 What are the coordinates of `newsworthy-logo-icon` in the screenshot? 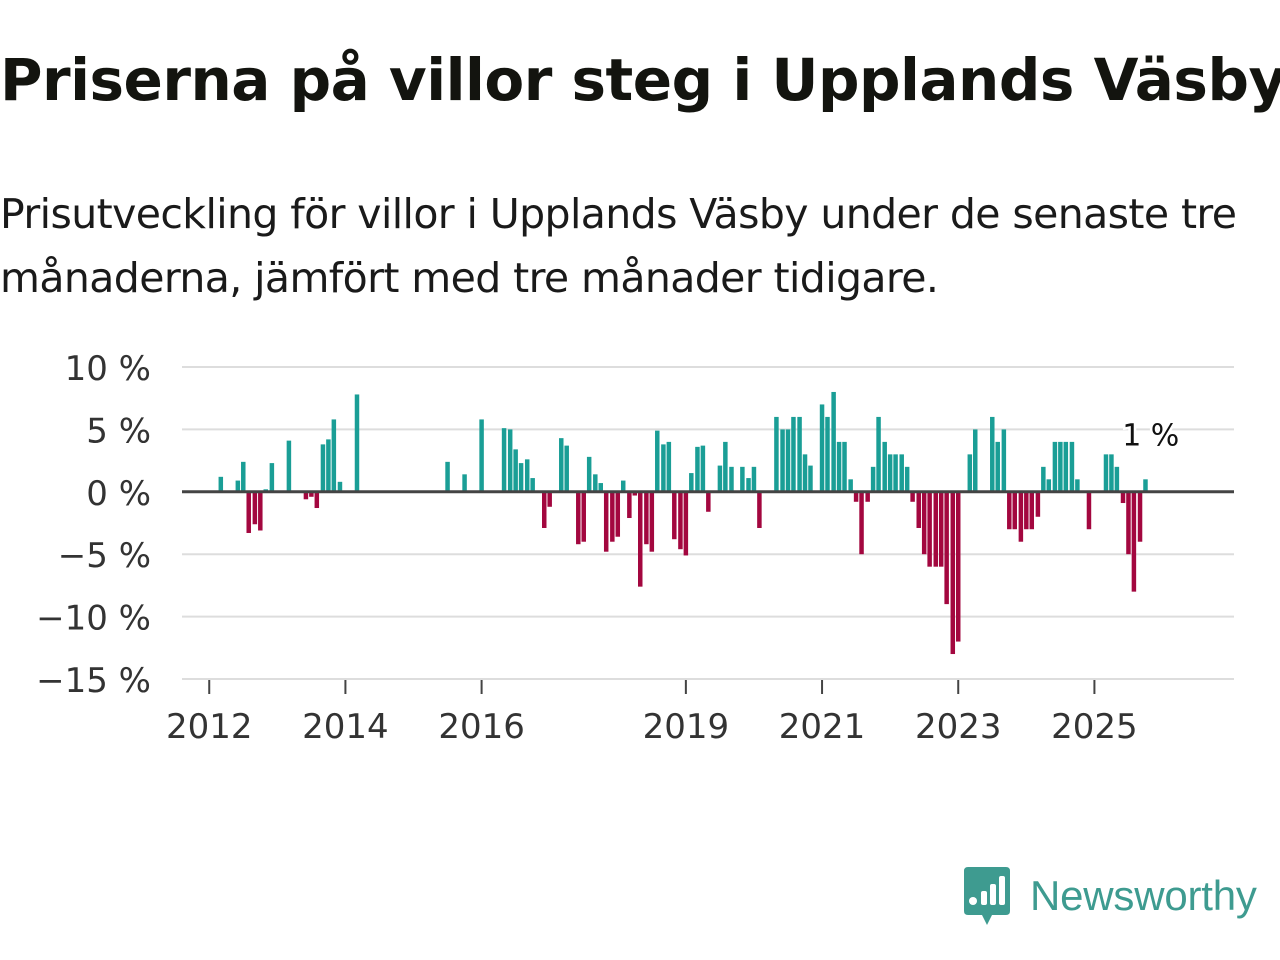 It's located at (987, 896).